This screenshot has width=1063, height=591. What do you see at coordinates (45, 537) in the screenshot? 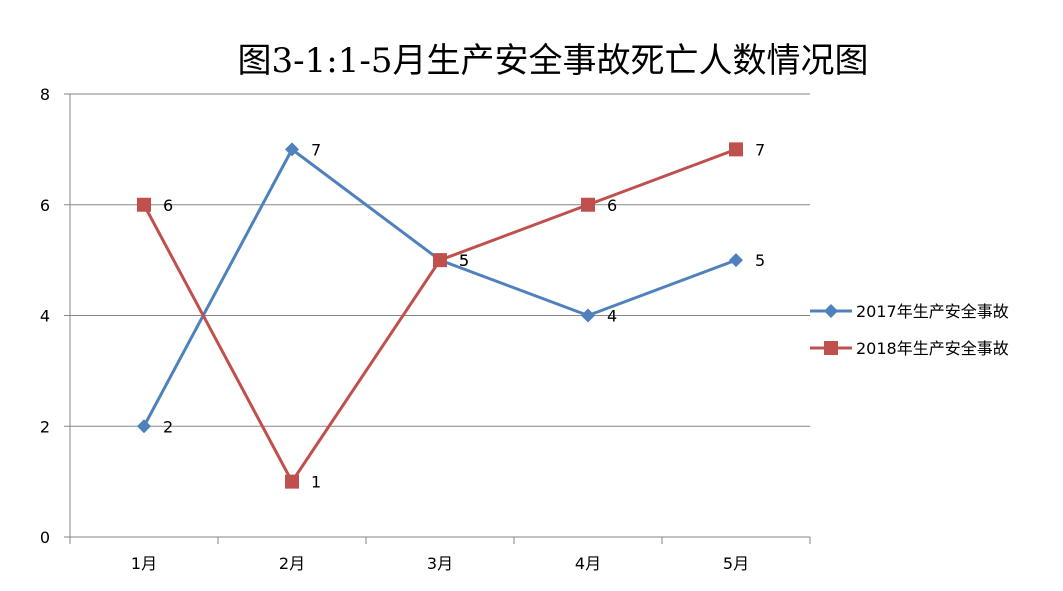
I see `y-tick-label: 0` at bounding box center [45, 537].